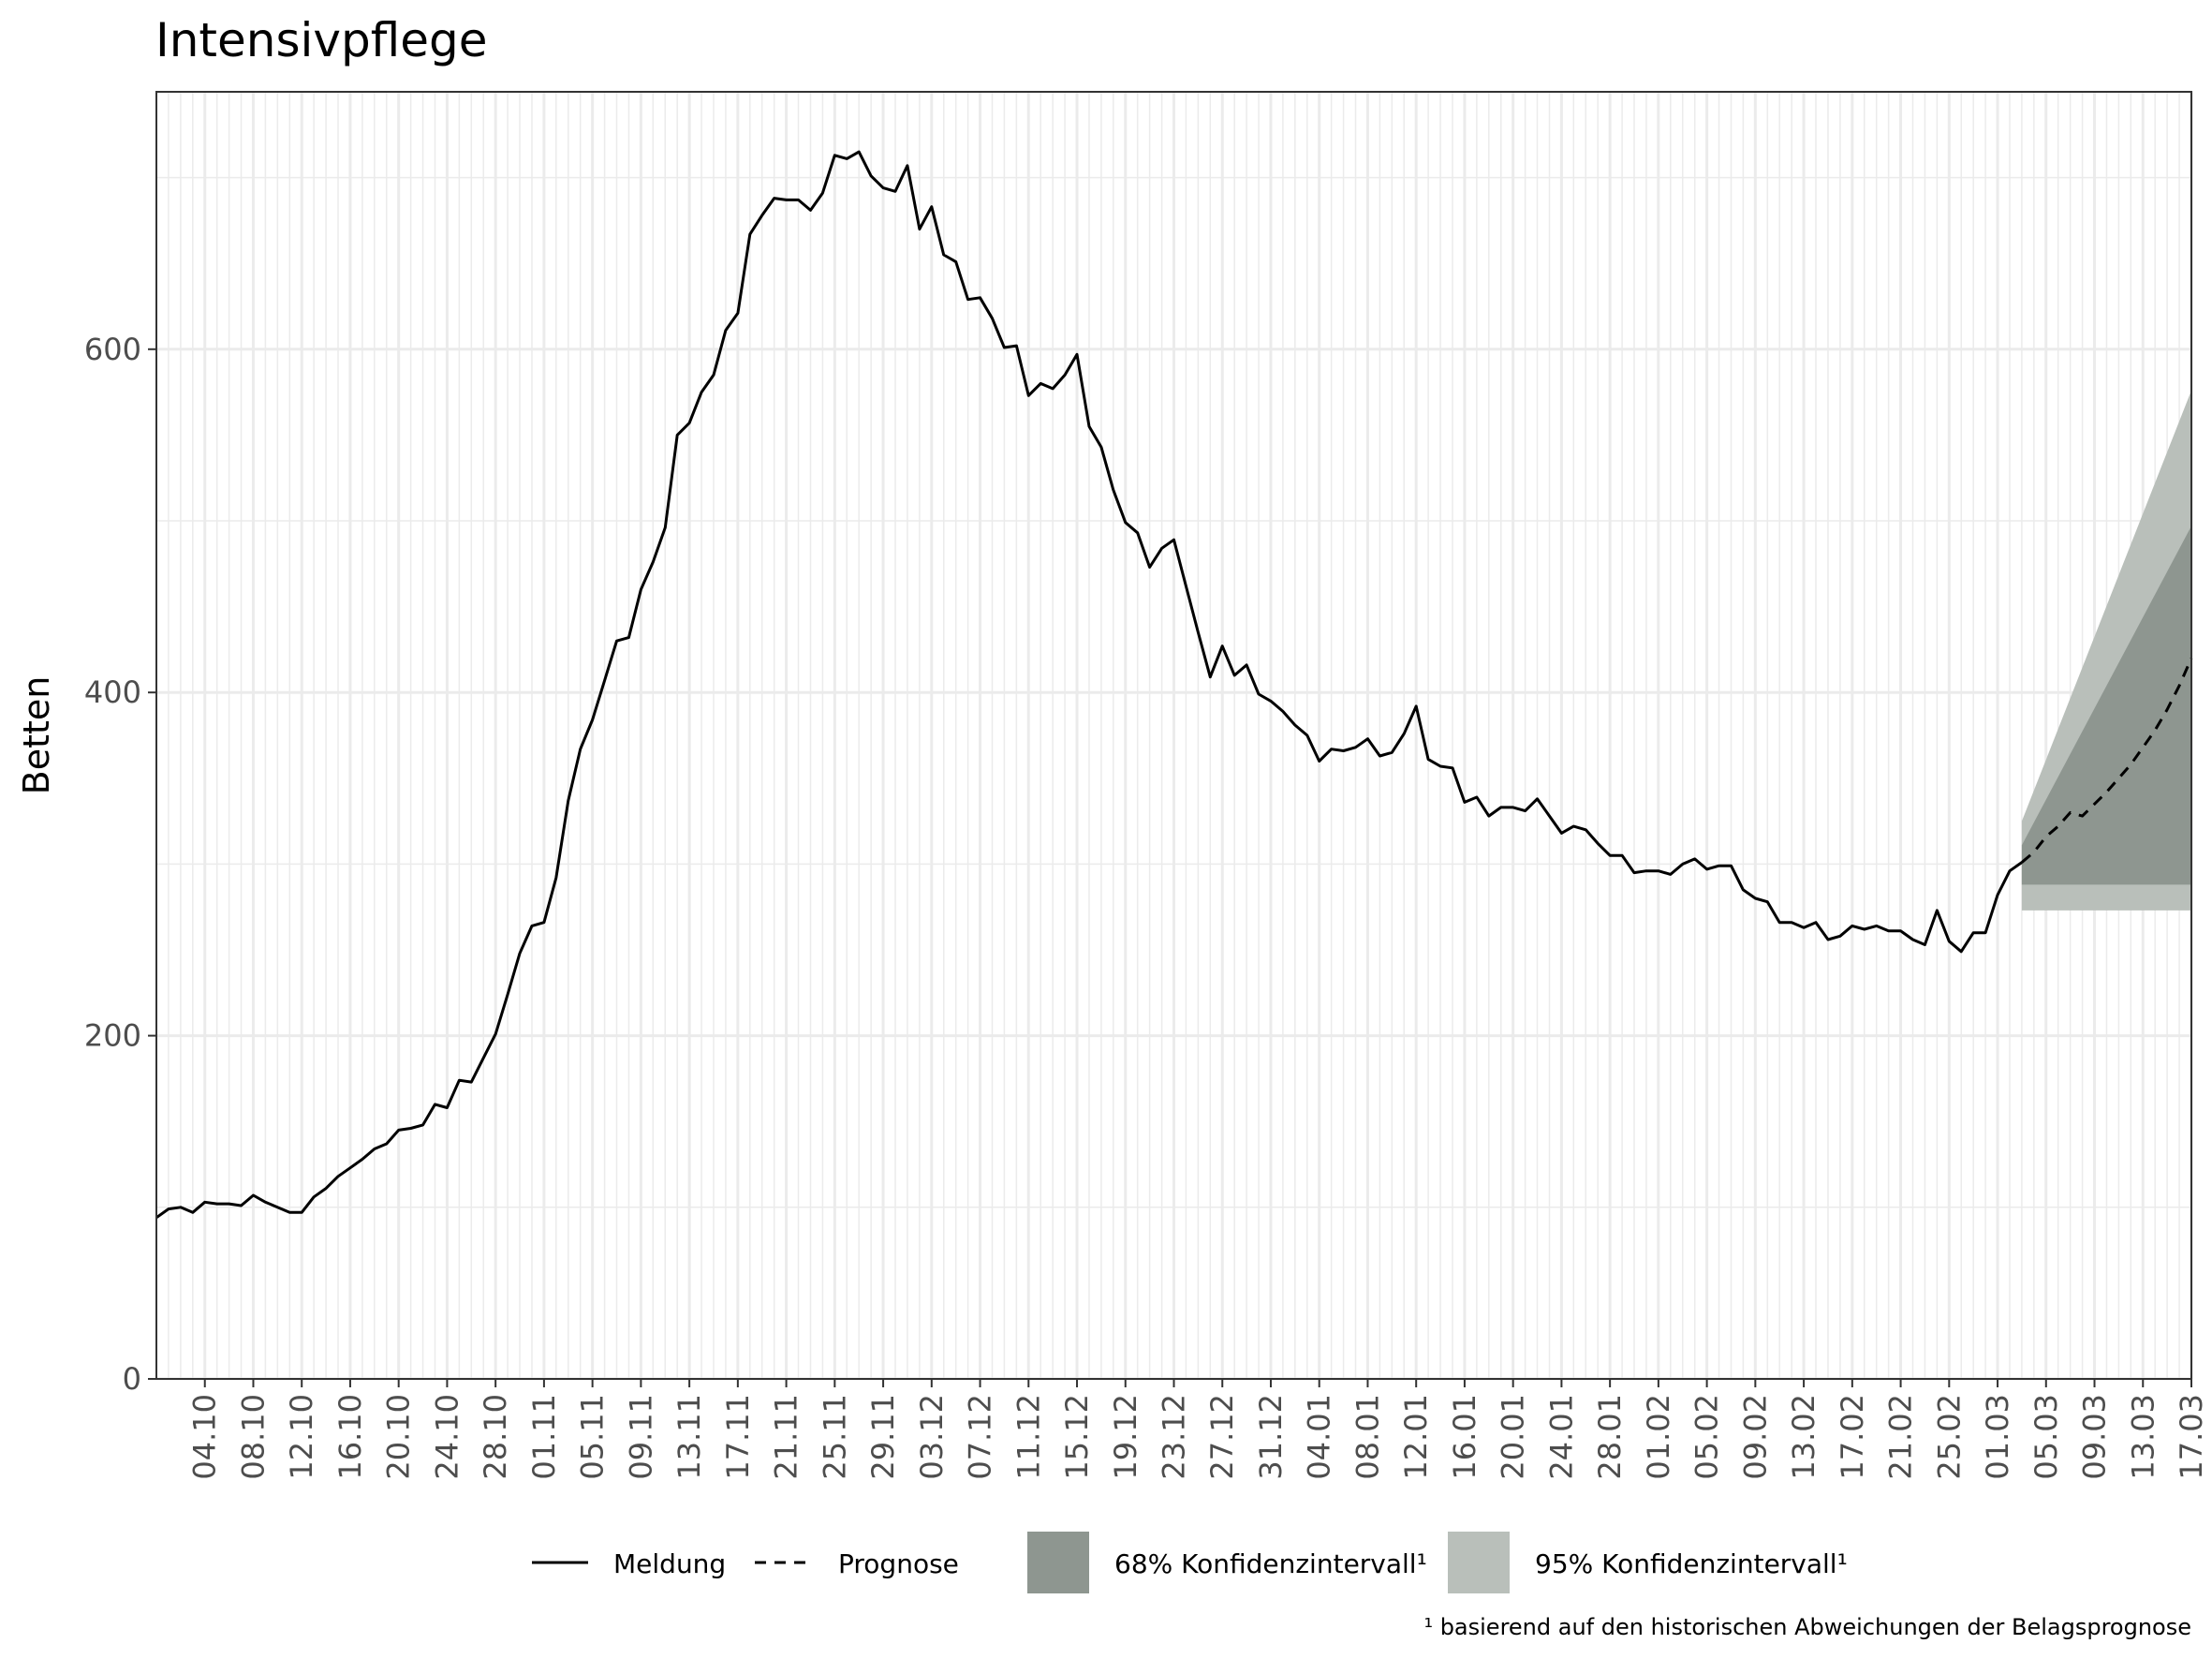  What do you see at coordinates (120, 865) in the screenshot?
I see `y-axis: 0 200 400 600` at bounding box center [120, 865].